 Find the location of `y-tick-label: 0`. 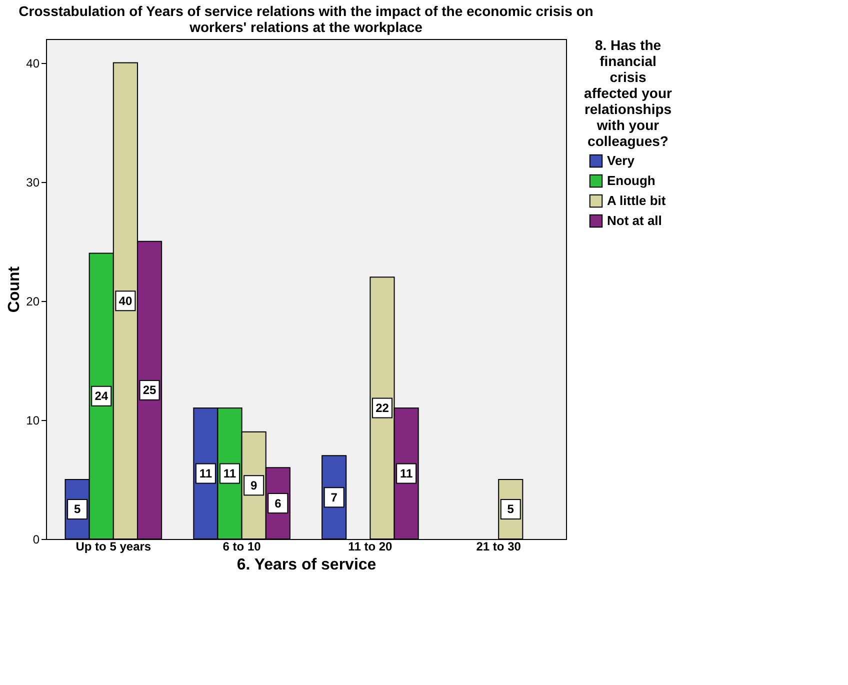

y-tick-label: 0 is located at coordinates (36, 539).